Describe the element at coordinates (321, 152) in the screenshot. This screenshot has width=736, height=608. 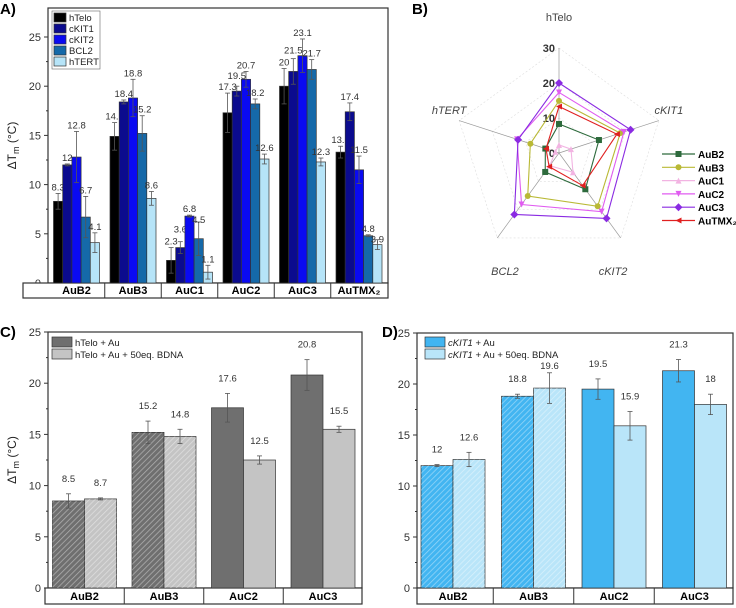
I see `data-label: 12.3` at that location.